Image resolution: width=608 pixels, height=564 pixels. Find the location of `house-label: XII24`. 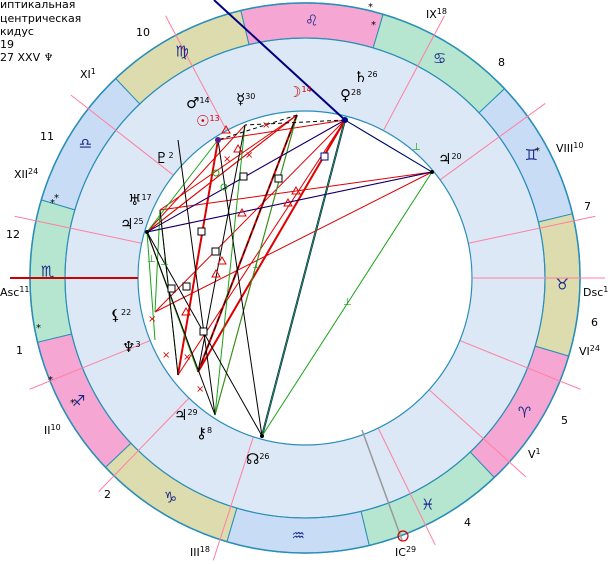

house-label: XII24 is located at coordinates (26, 174).